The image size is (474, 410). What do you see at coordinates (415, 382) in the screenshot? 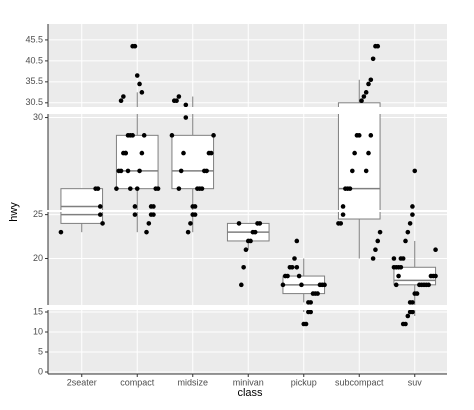
I see `x-tick-label: suv` at bounding box center [415, 382].